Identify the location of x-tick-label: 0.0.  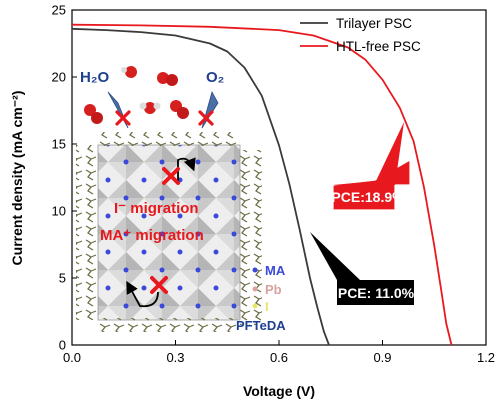
(72, 357).